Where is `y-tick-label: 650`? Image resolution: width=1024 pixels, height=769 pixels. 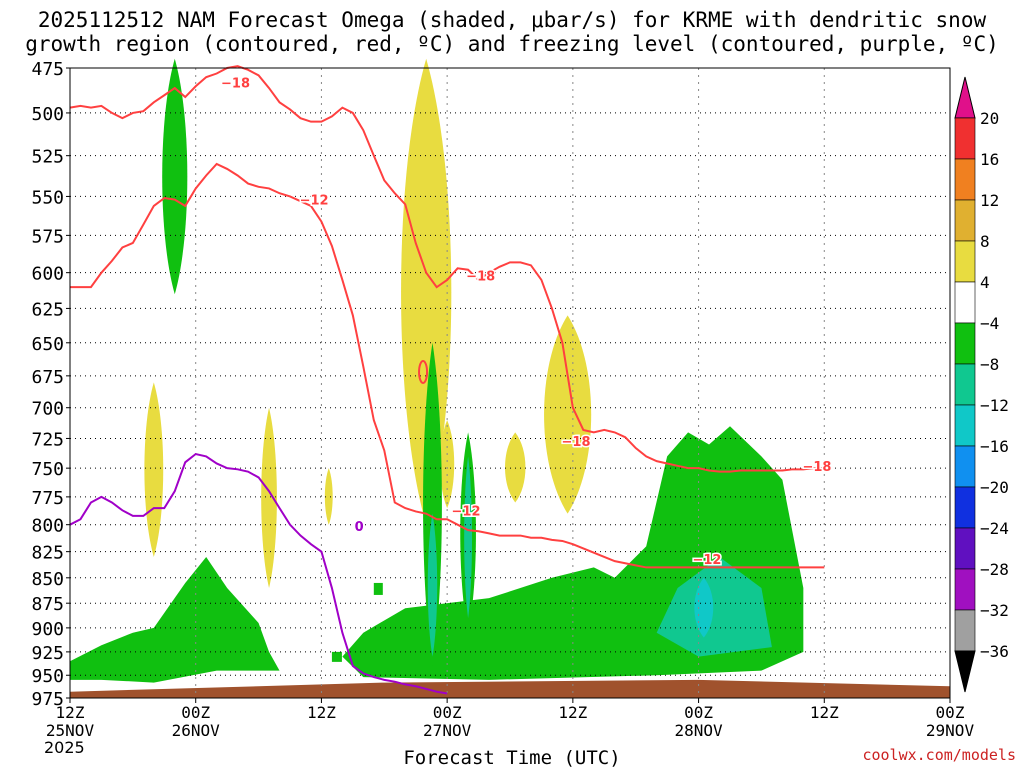
y-tick-label: 650 is located at coordinates (47, 344).